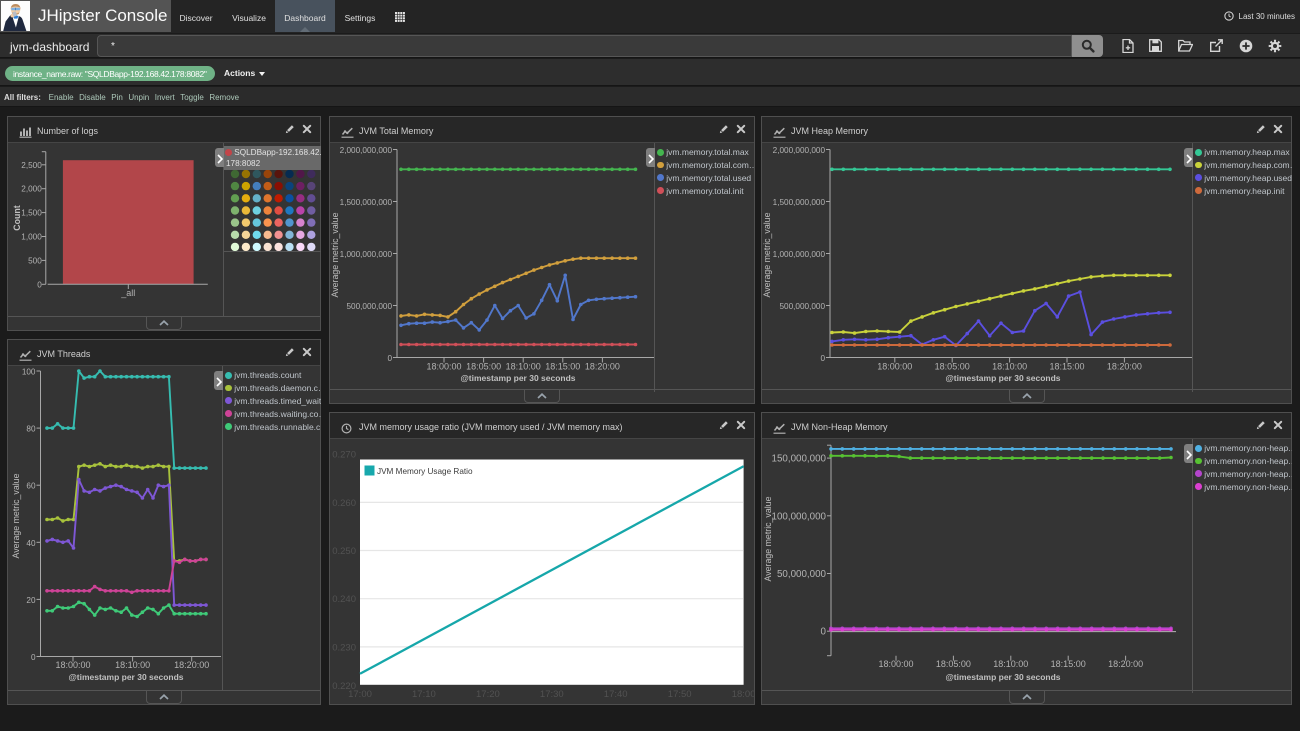 The width and height of the screenshot is (1300, 731). Describe the element at coordinates (31, 189) in the screenshot. I see `svg-text: 2,000` at that location.